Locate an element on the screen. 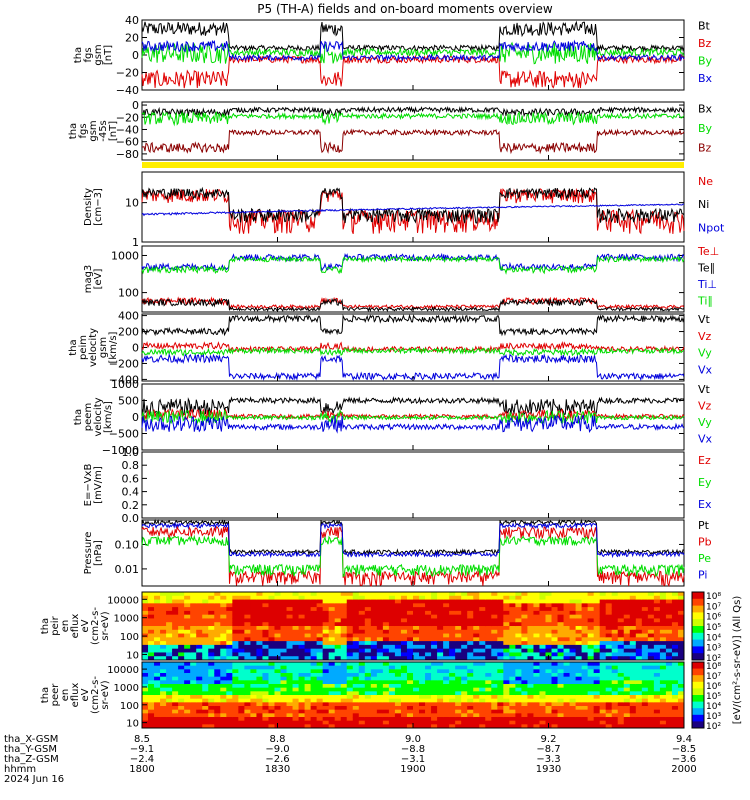  pressure-series-Pe is located at coordinates (413, 556).